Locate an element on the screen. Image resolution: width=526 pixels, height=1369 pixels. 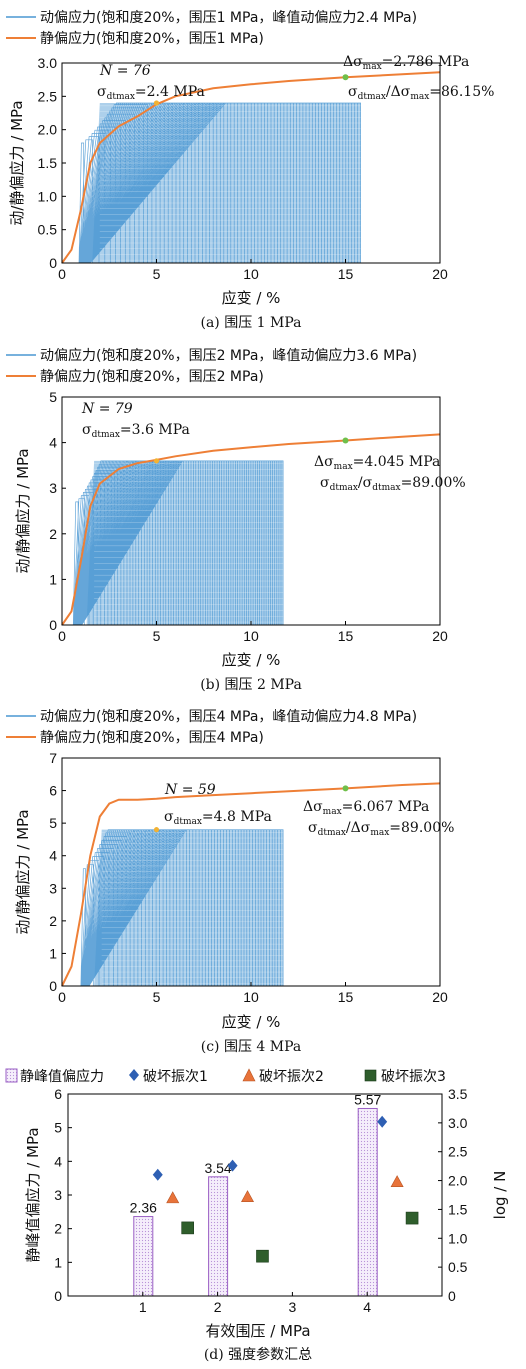
annotation-ratio-a: σdtmax/Δσmax=86.15% is located at coordinates (421, 93).